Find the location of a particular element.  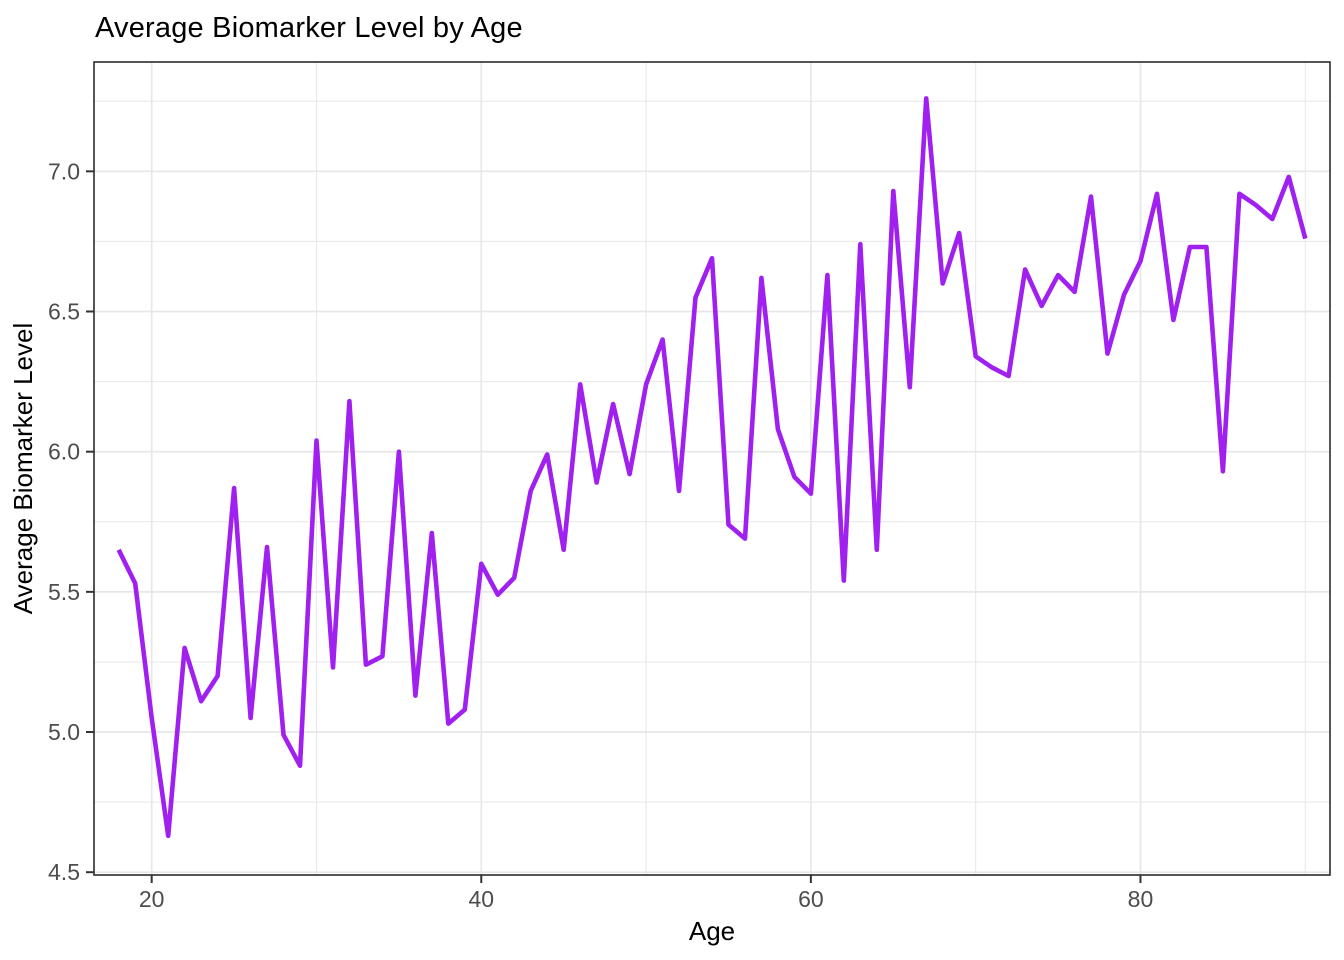

y-tick-label: 7.0 is located at coordinates (64, 171).